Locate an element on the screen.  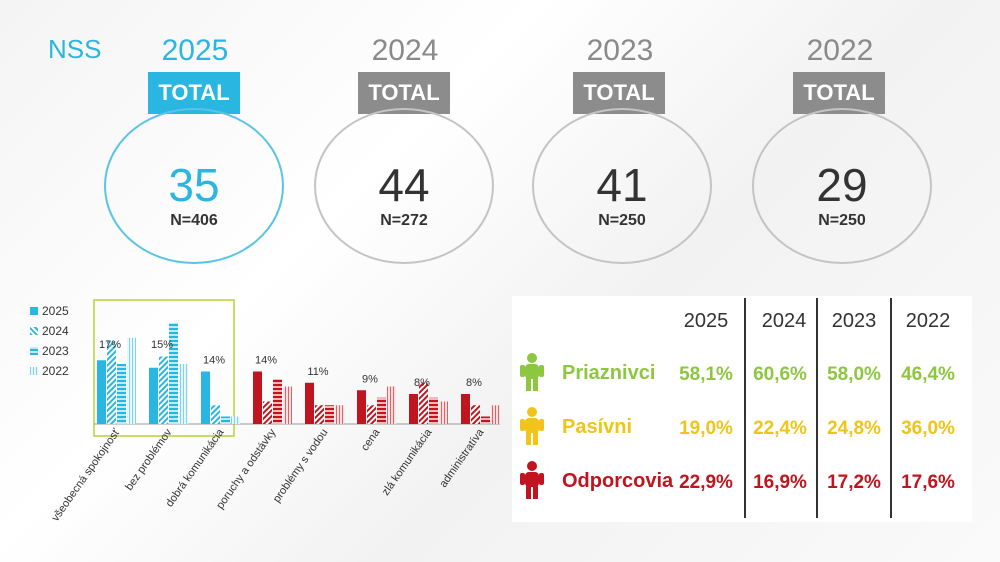
passives-2022: 36,0% is located at coordinates (928, 428).